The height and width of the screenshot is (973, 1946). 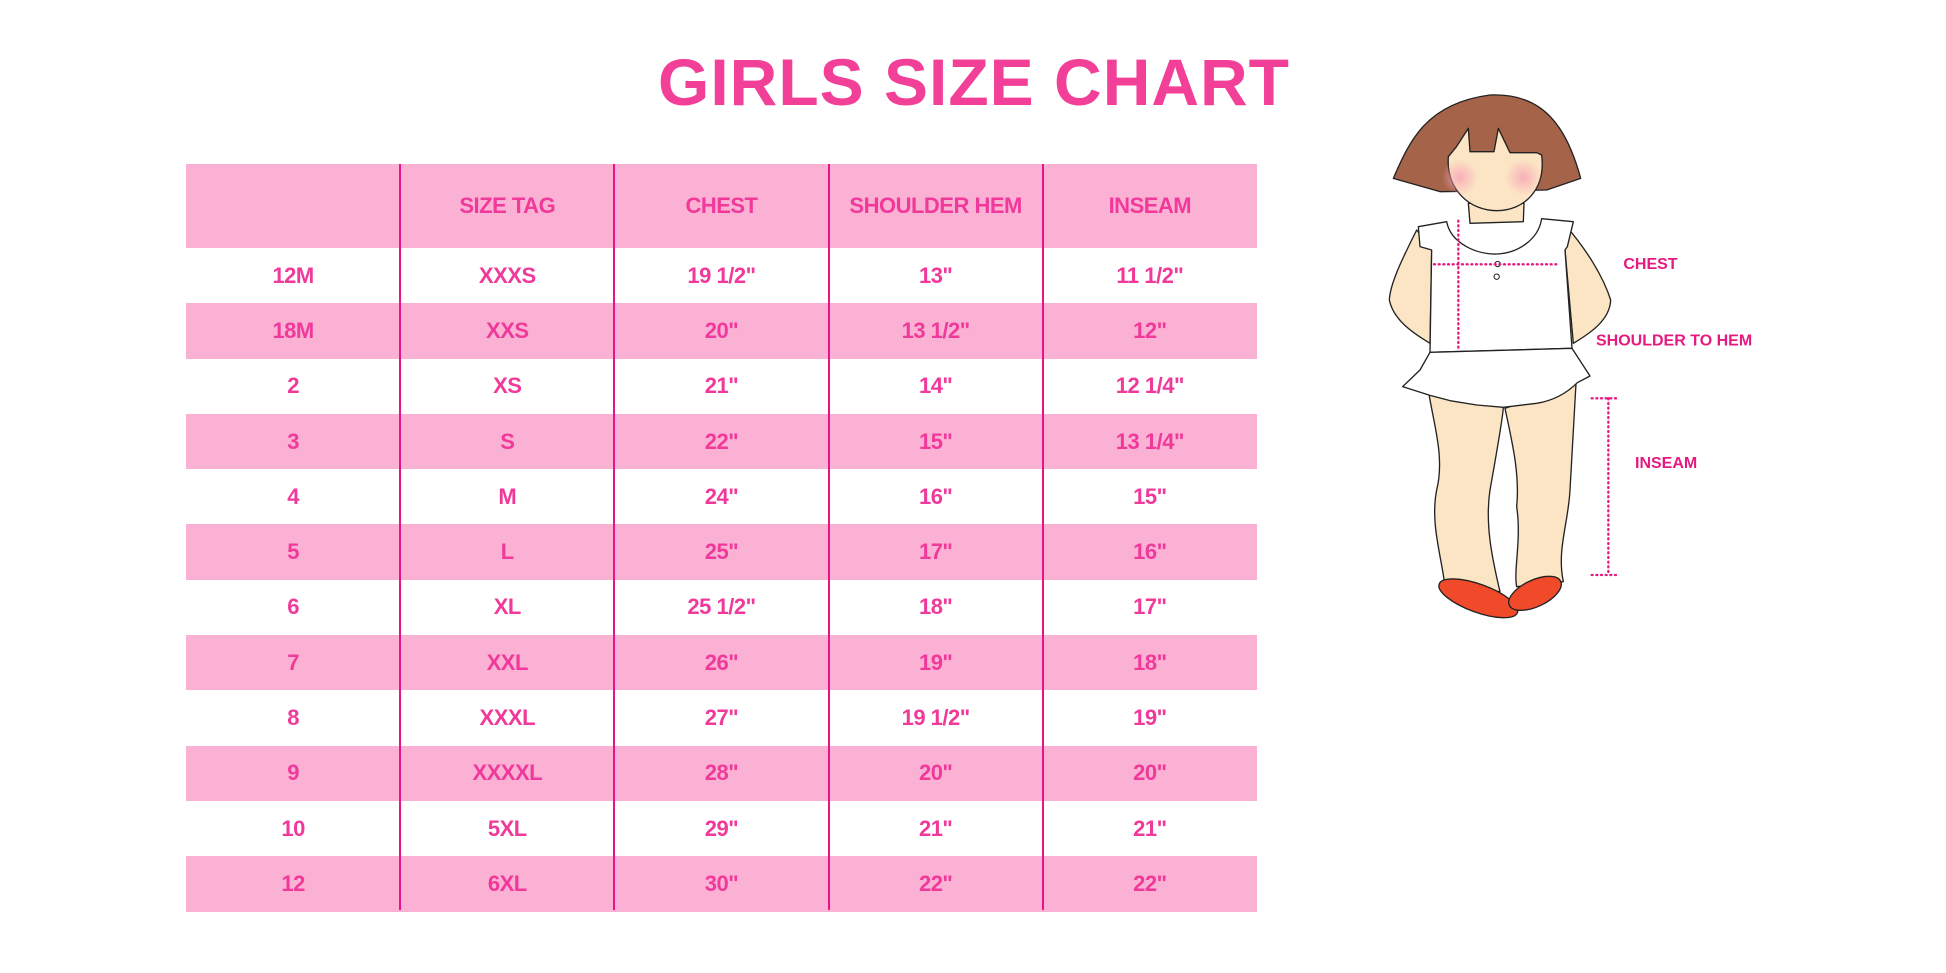 What do you see at coordinates (1150, 330) in the screenshot?
I see `table-cell: 12"` at bounding box center [1150, 330].